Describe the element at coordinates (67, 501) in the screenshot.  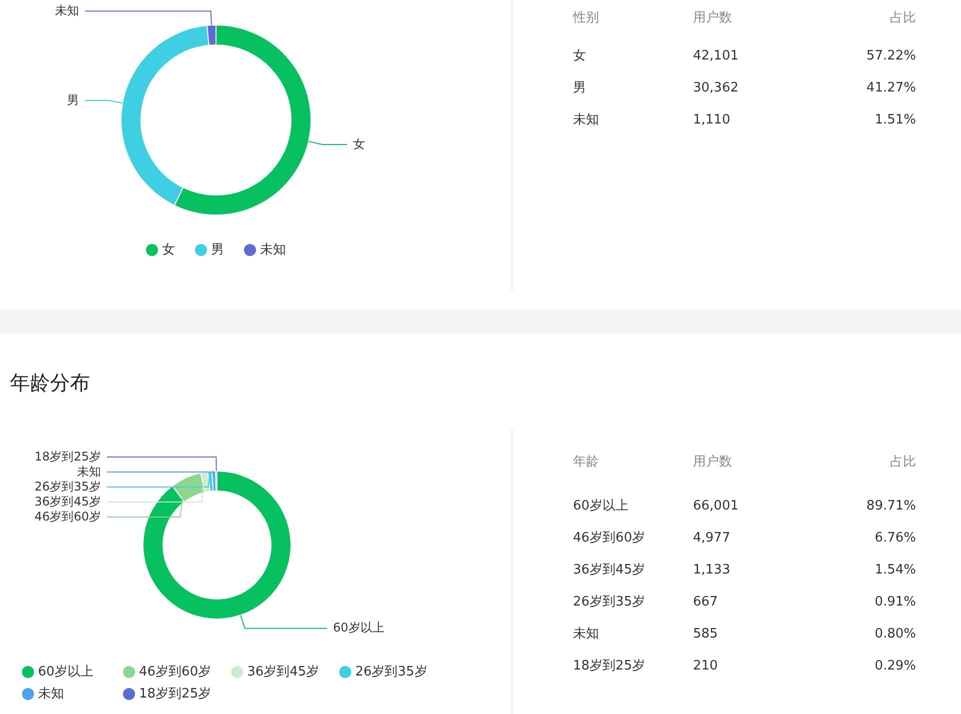
I see `slice-label: 36岁到45岁` at that location.